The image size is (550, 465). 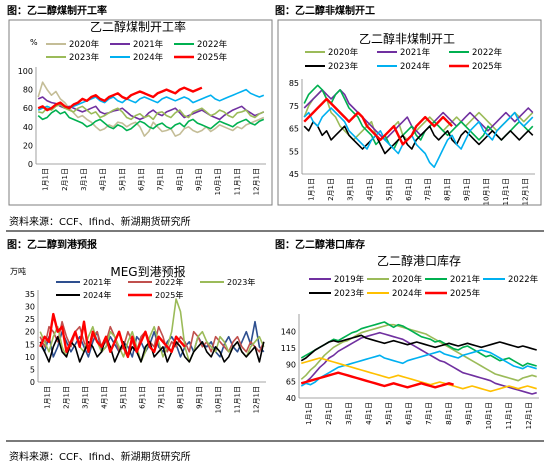 I want to click on y-tick-label: 0, so click(x=30, y=164).